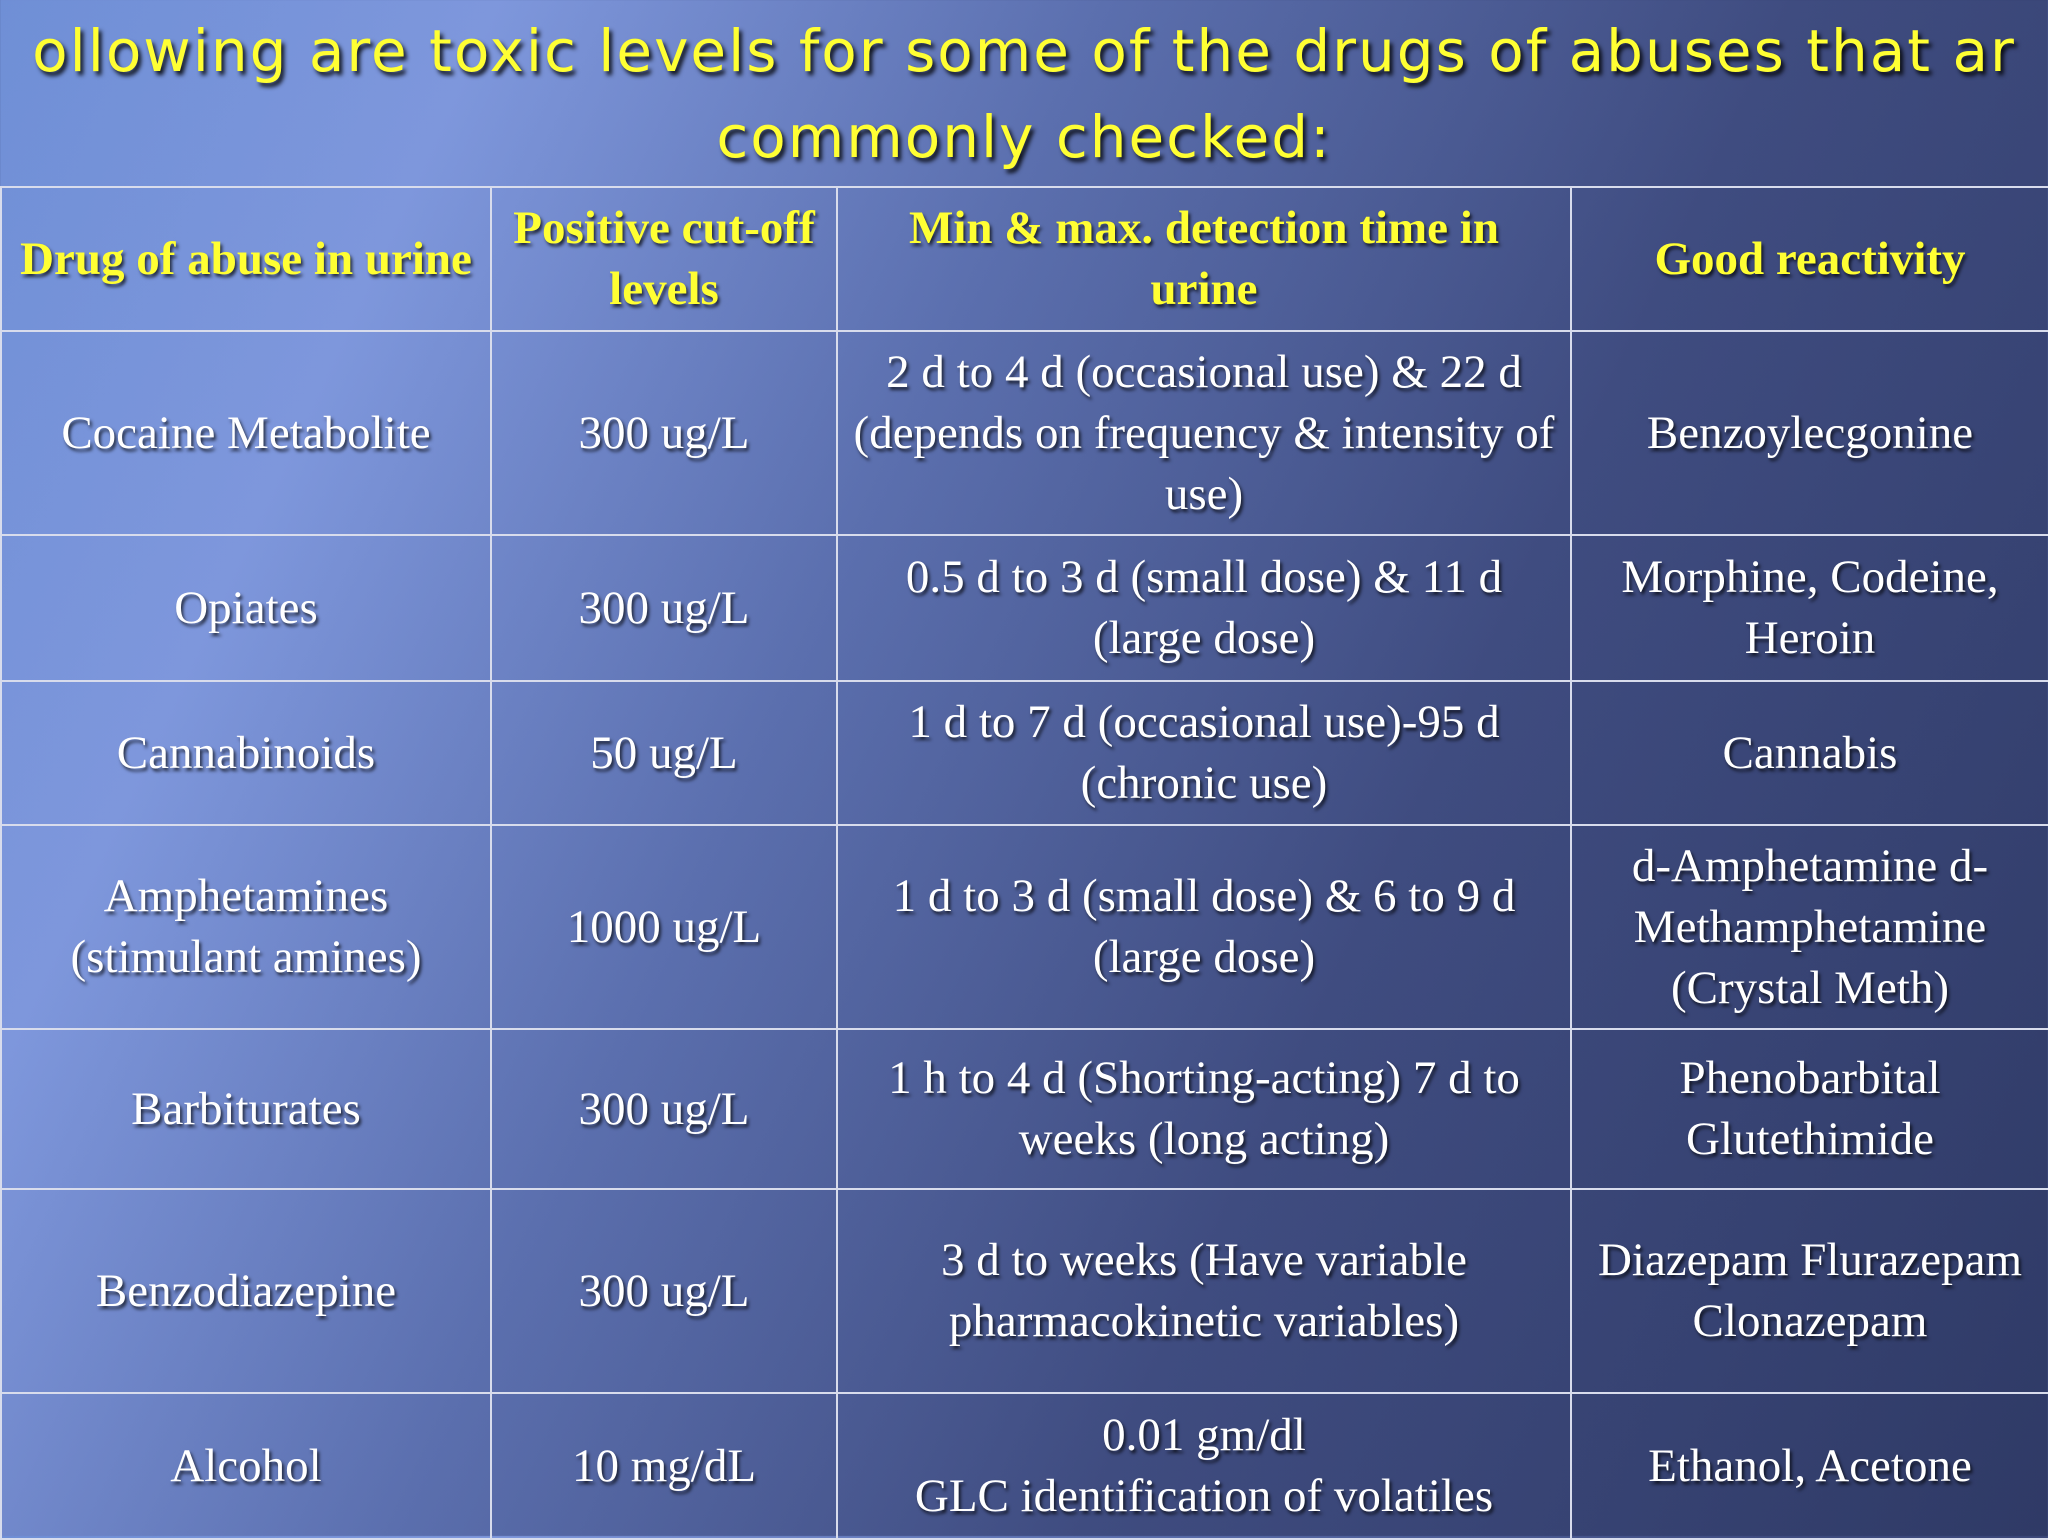  What do you see at coordinates (246, 1109) in the screenshot?
I see `cell-drug: Barbiturates` at bounding box center [246, 1109].